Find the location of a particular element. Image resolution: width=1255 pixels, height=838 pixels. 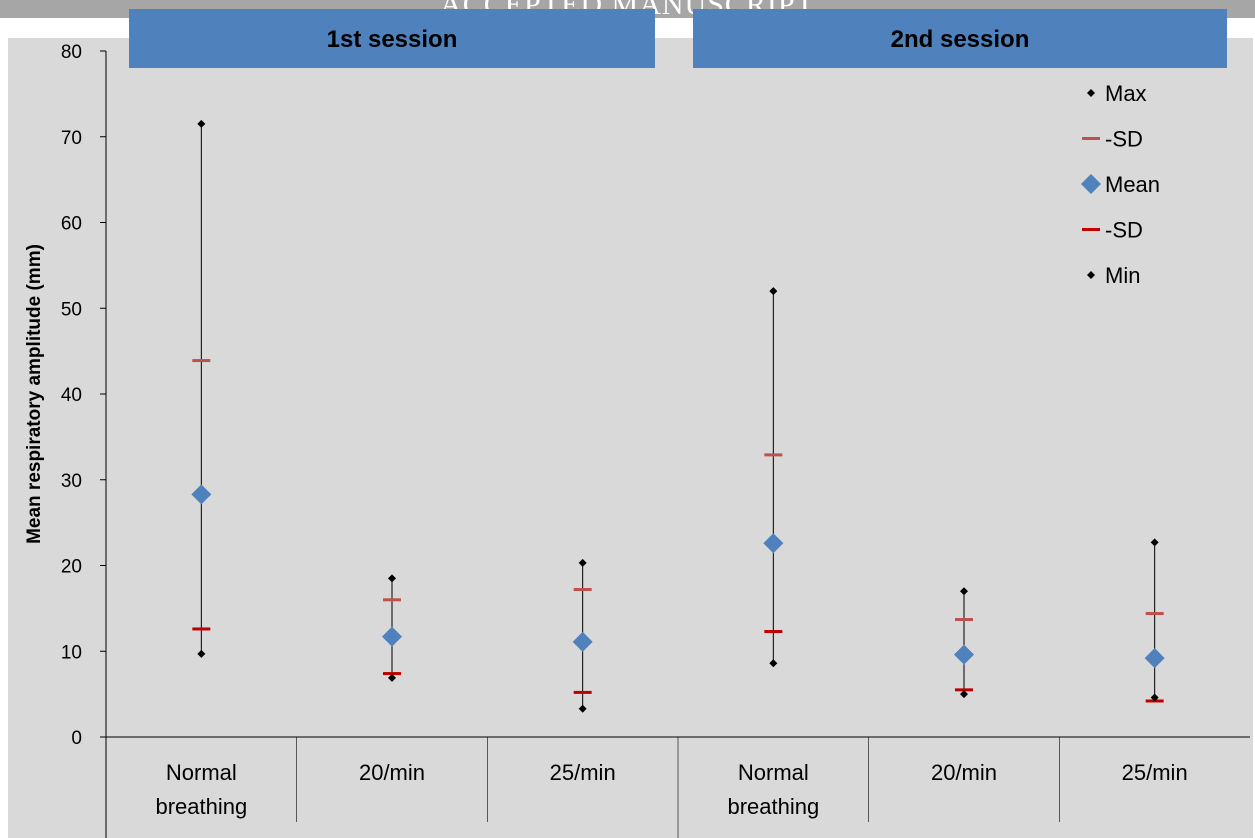

session-header-label: 2nd session is located at coordinates (960, 39).